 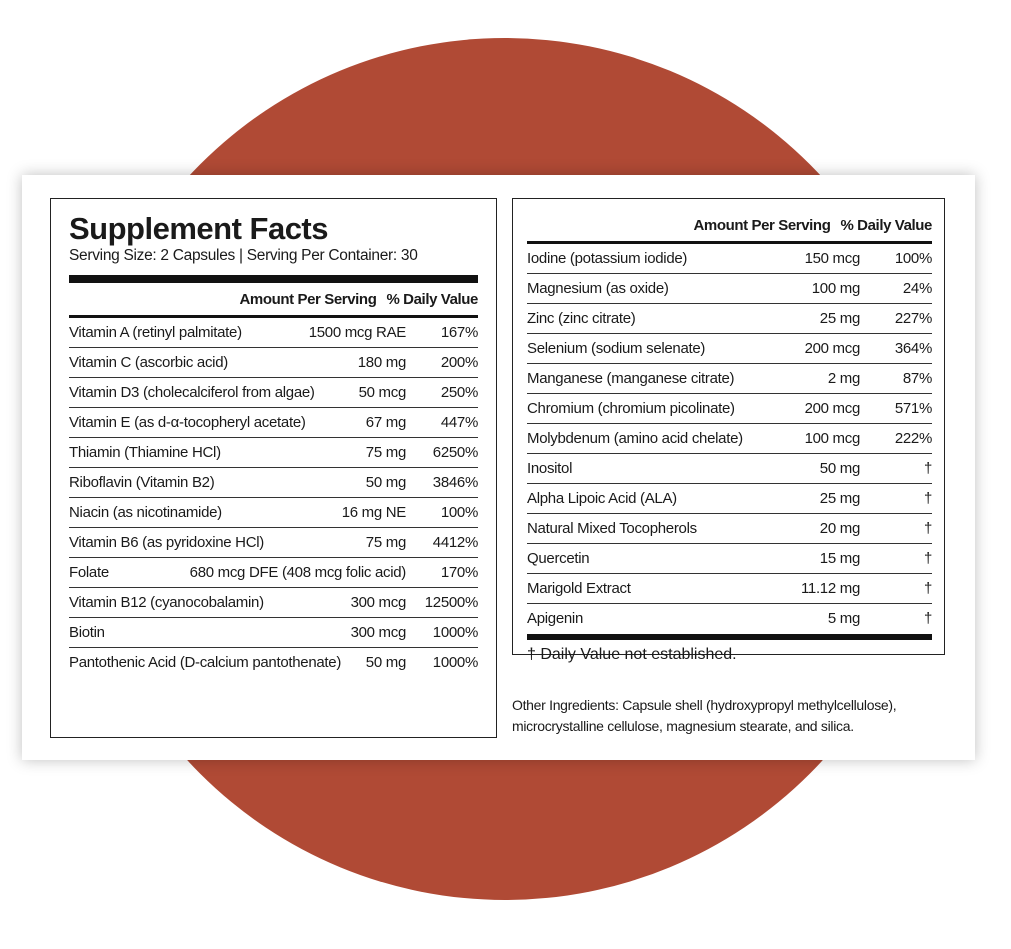 What do you see at coordinates (378, 632) in the screenshot?
I see `amount: 300 mcg` at bounding box center [378, 632].